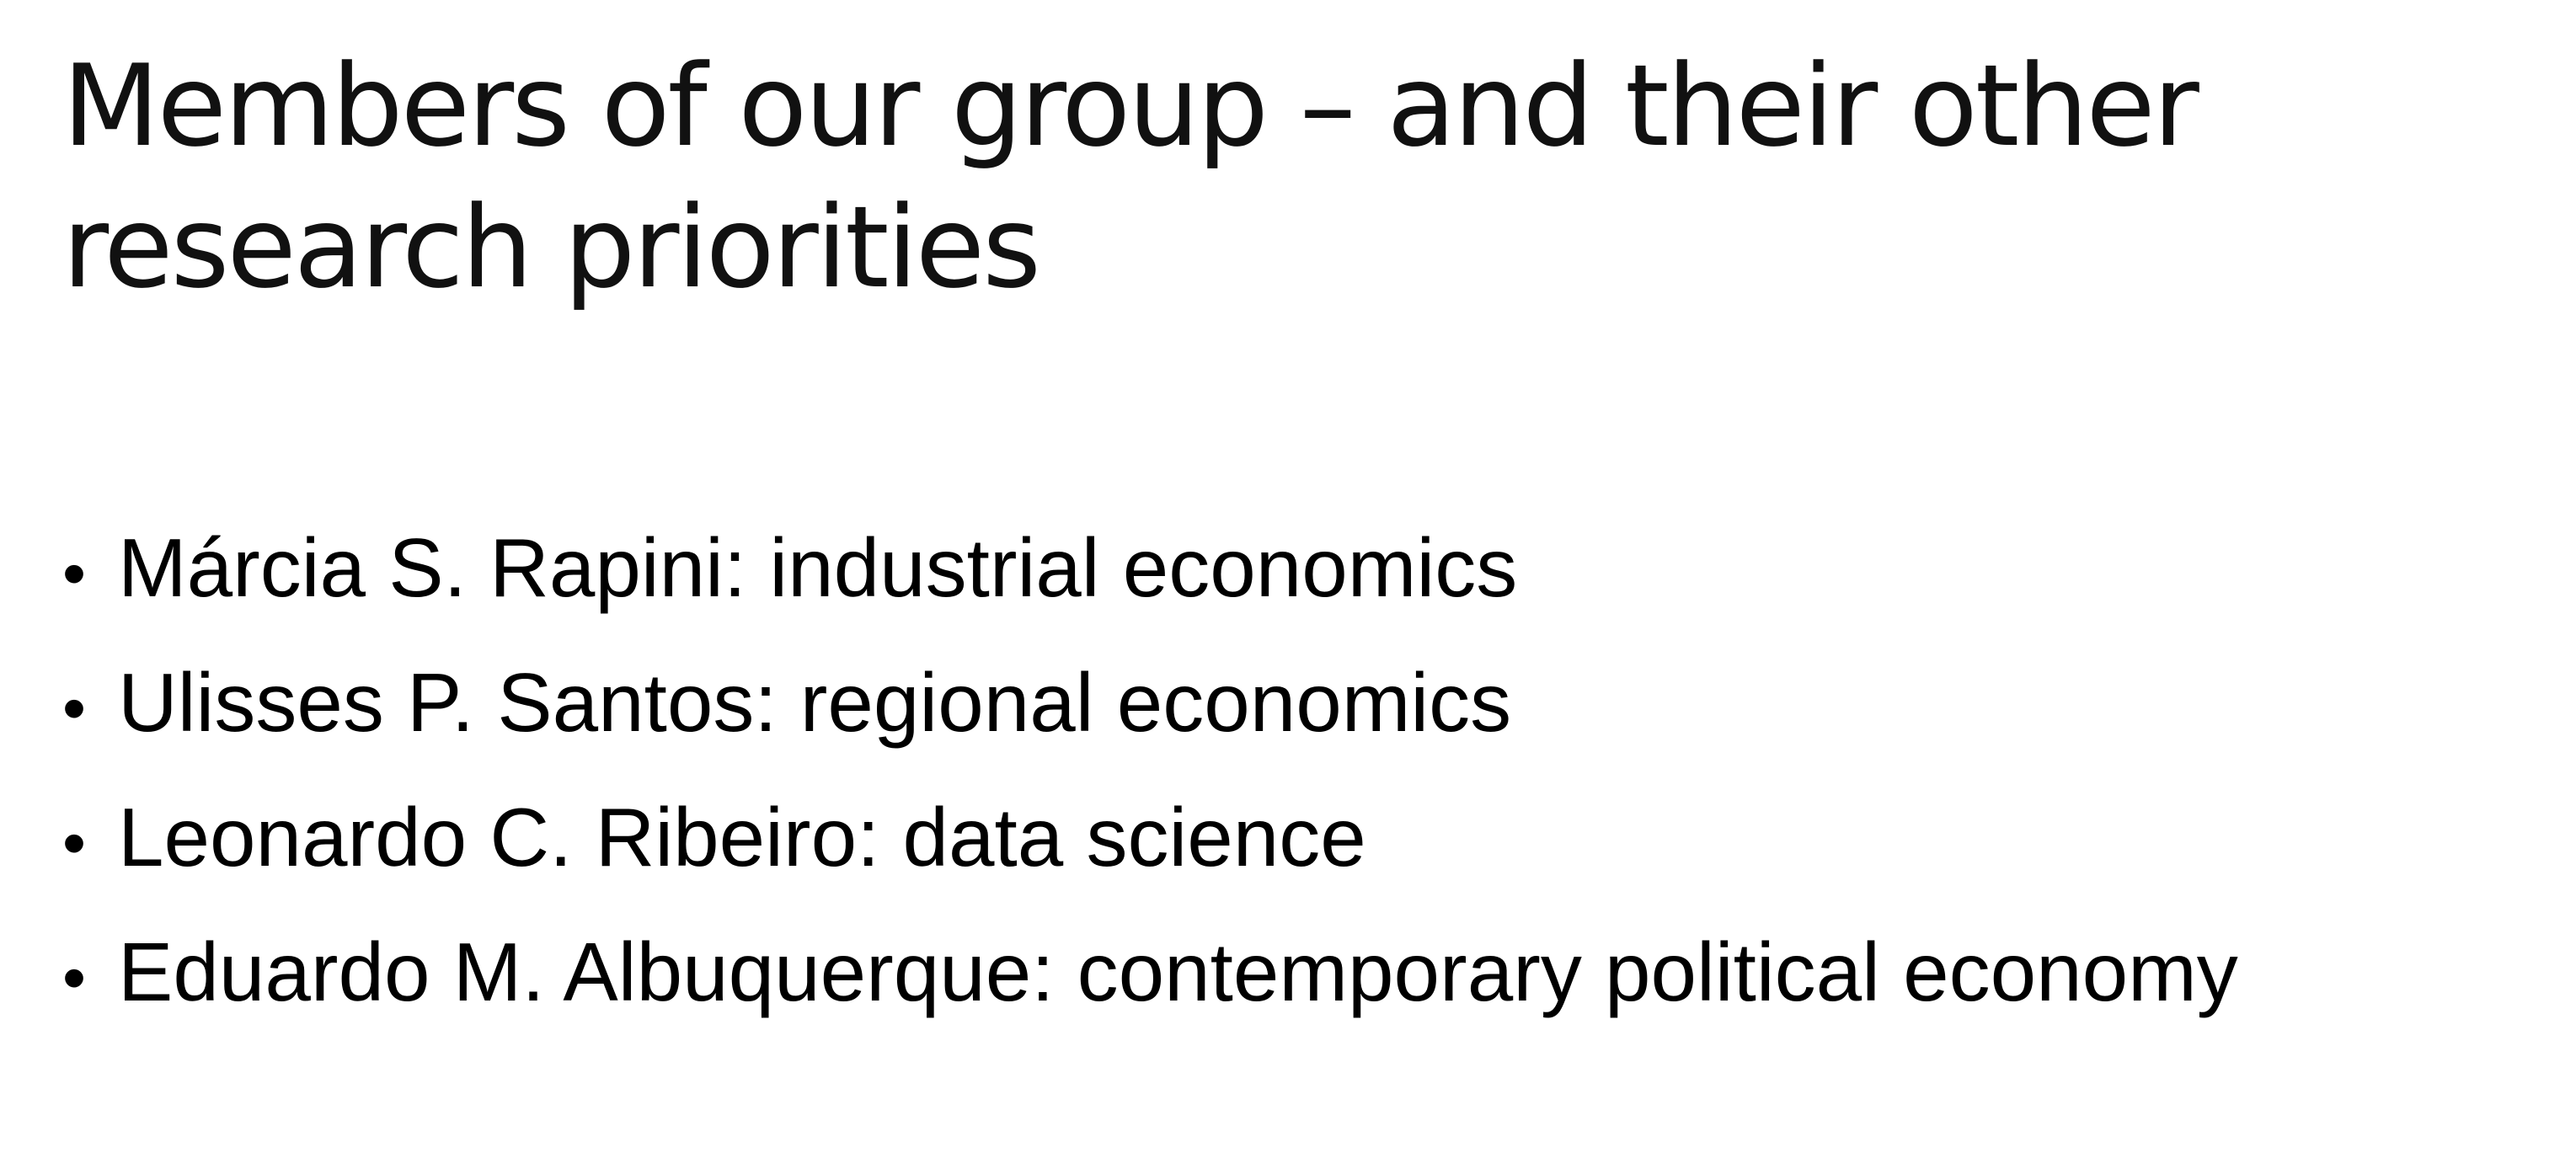 The height and width of the screenshot is (1174, 2576). Describe the element at coordinates (1130, 106) in the screenshot. I see `slide-title-line-1: Members of our group – and their other` at that location.